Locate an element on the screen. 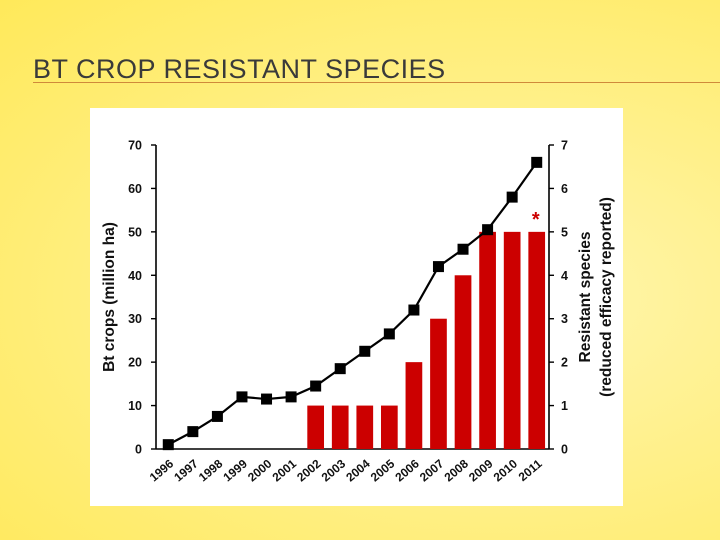 This screenshot has width=720, height=540. right-tick-label: 0 is located at coordinates (564, 450).